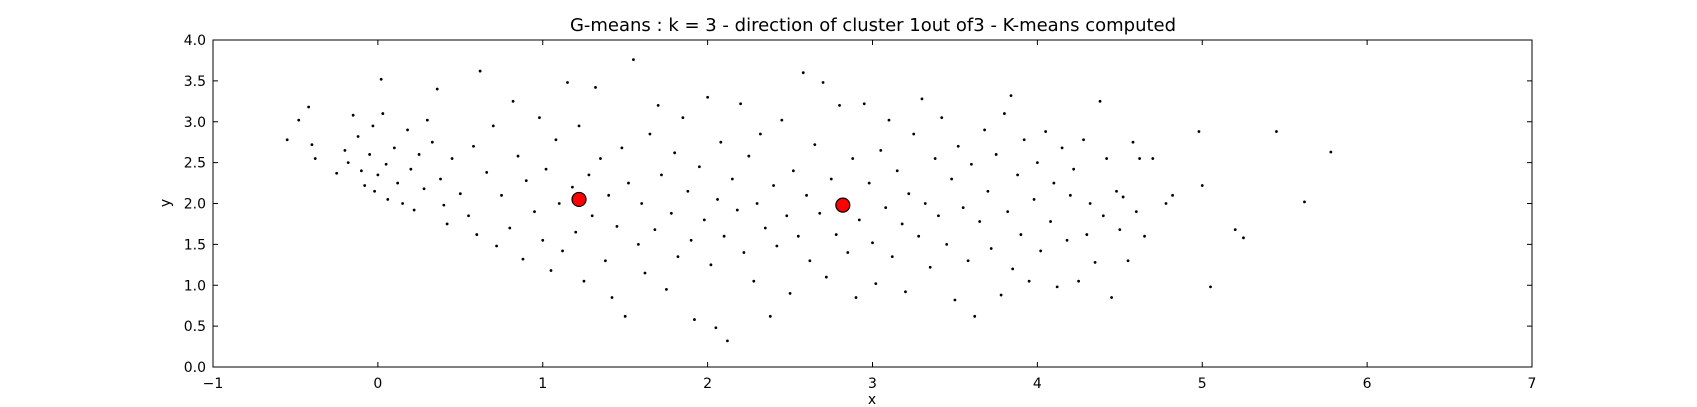 The height and width of the screenshot is (407, 1697). I want to click on x-tick-label: 2, so click(707, 384).